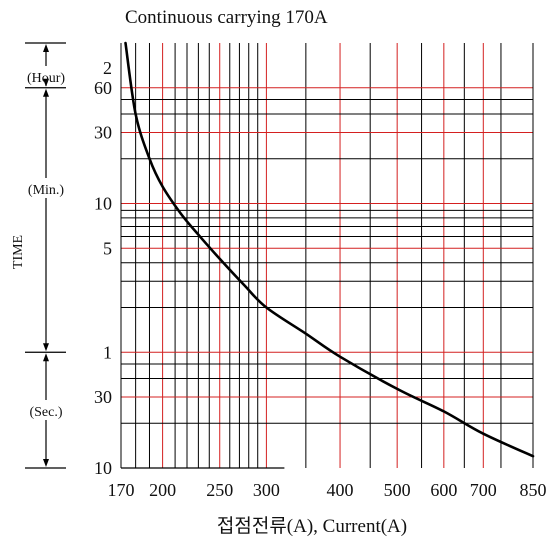 The image size is (555, 543). I want to click on band-label: (Min.), so click(46, 190).